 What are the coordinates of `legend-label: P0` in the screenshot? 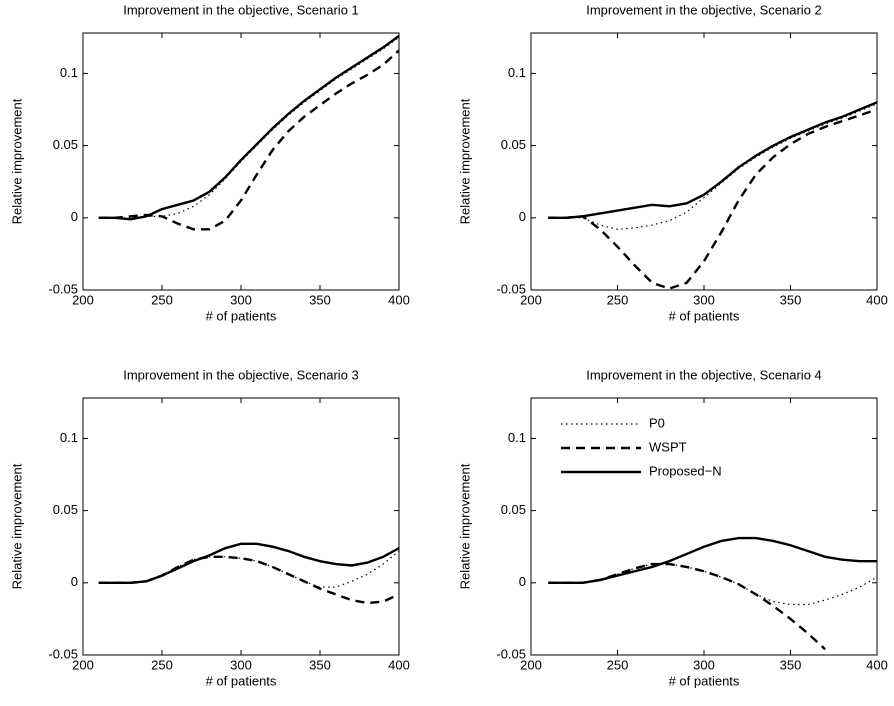 It's located at (657, 422).